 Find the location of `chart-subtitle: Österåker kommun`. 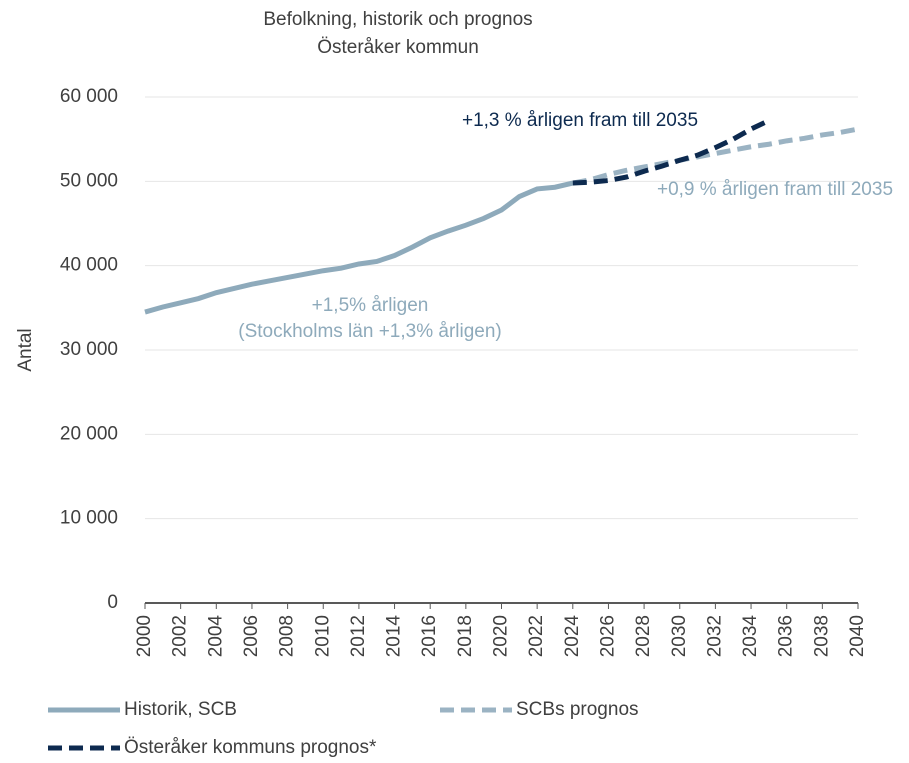

chart-subtitle: Österåker kommun is located at coordinates (398, 47).